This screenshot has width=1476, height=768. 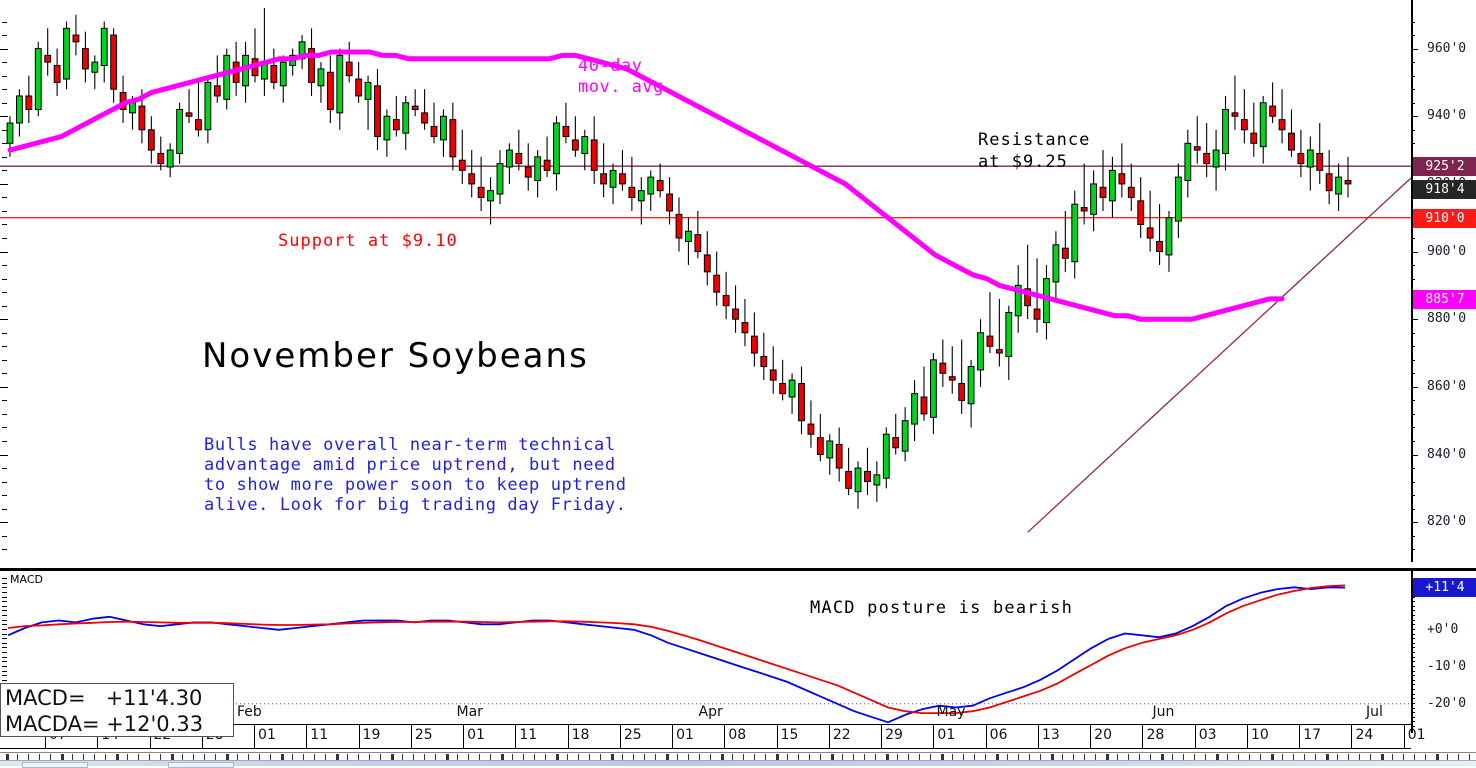 What do you see at coordinates (1325, 736) in the screenshot?
I see `date-axis-day: 17` at bounding box center [1325, 736].